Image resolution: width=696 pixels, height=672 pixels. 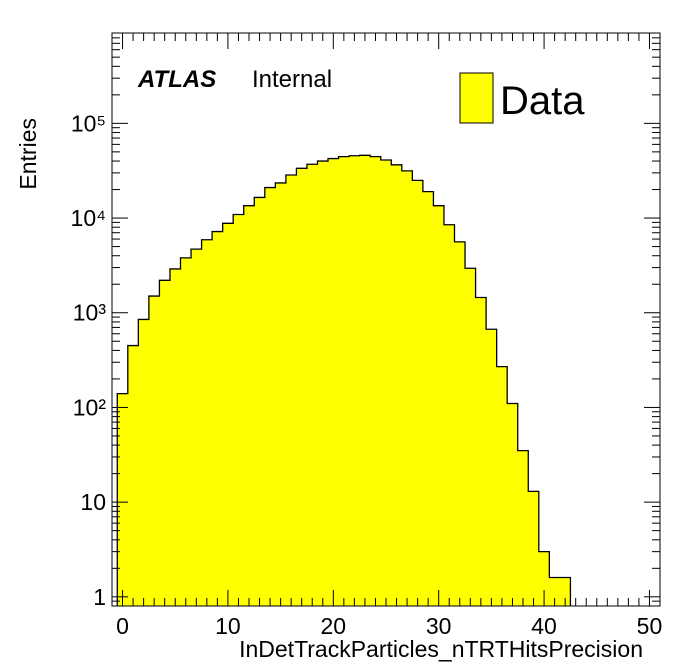 What do you see at coordinates (228, 626) in the screenshot?
I see `x-tick-label: 10` at bounding box center [228, 626].